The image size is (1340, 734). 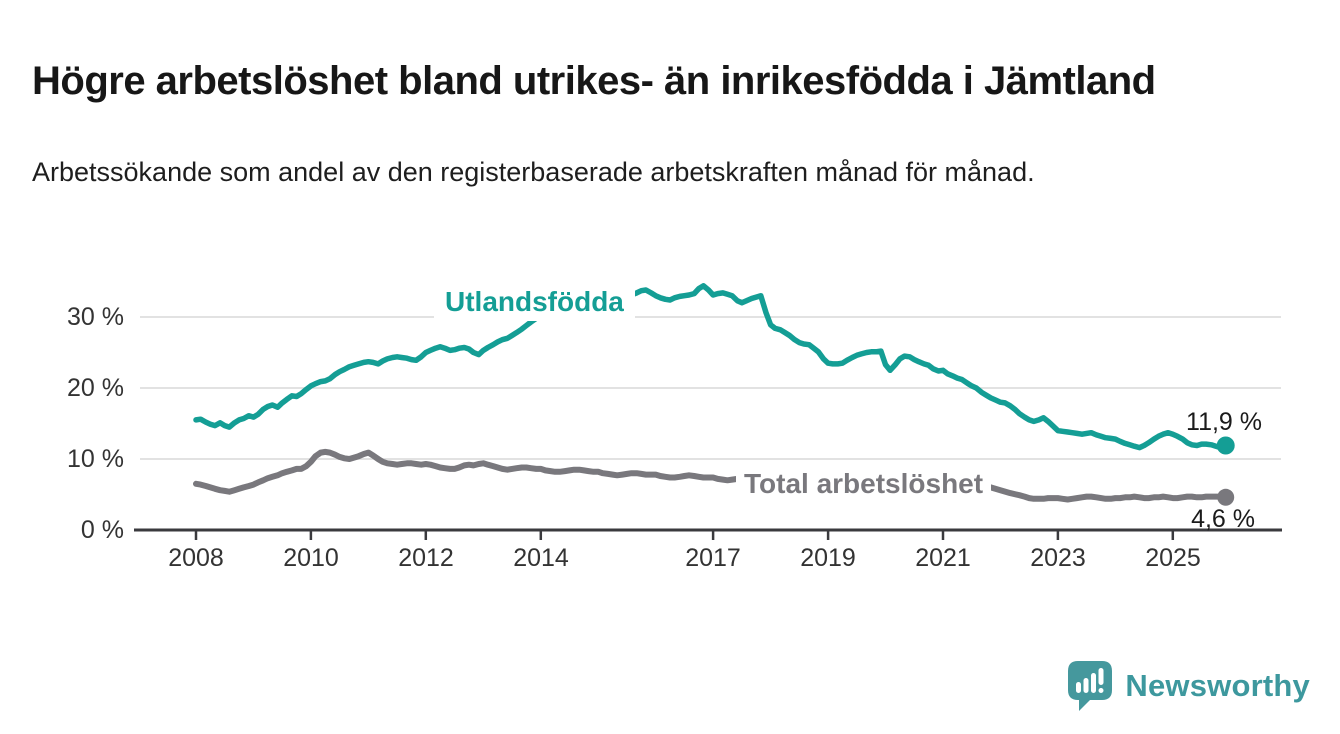 I want to click on series-label-total-arbetsloshet: Total arbetslöshet, so click(x=864, y=484).